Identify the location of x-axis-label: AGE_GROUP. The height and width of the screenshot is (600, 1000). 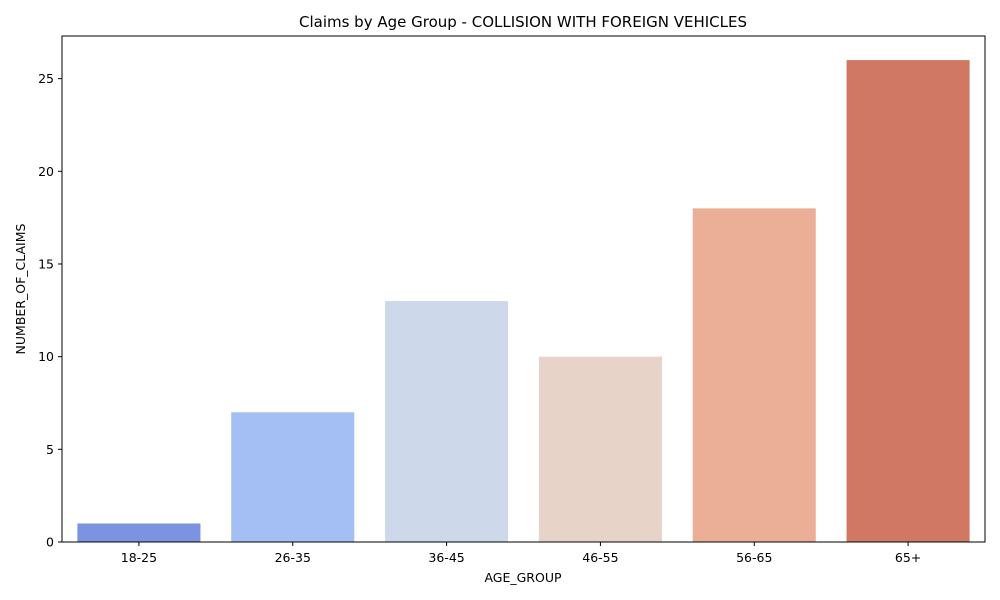
(523, 577).